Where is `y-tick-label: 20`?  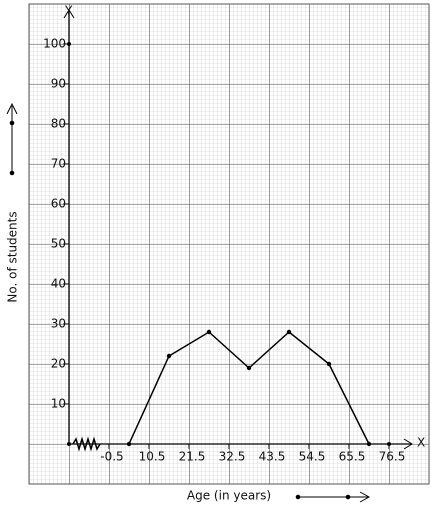
y-tick-label: 20 is located at coordinates (58, 364).